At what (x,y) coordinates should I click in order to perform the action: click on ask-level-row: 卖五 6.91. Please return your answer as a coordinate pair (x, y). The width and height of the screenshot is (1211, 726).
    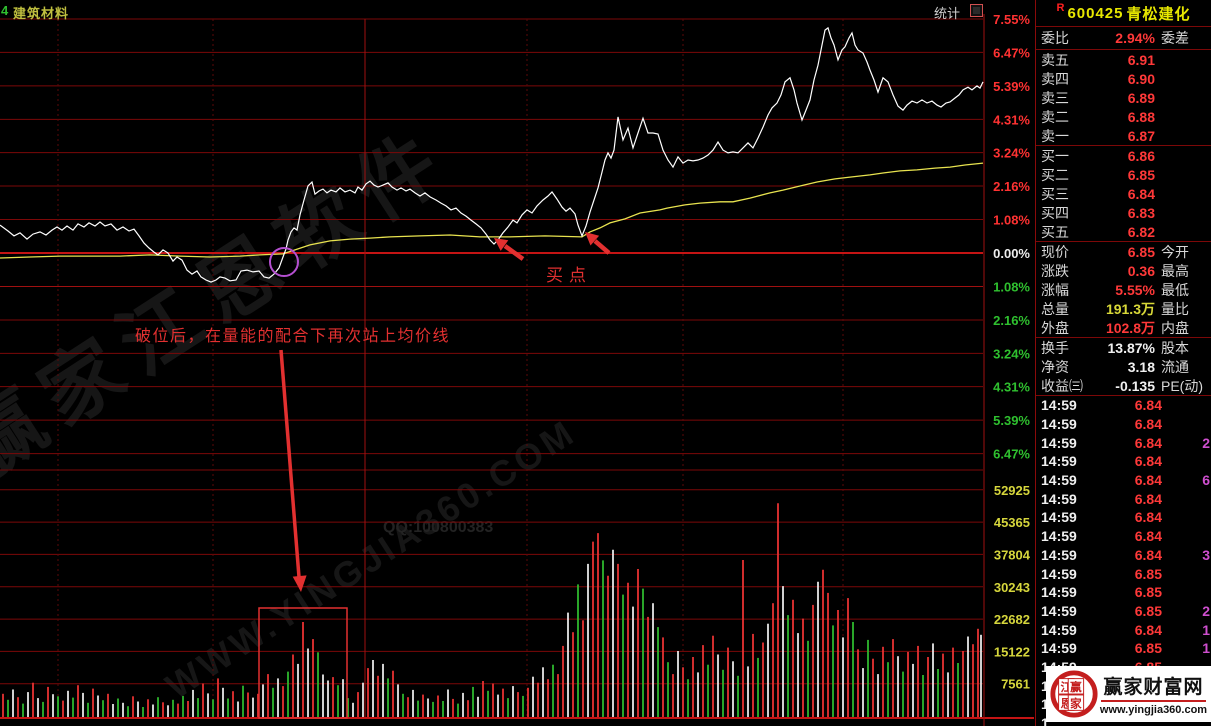
    Looking at the image, I should click on (1123, 59).